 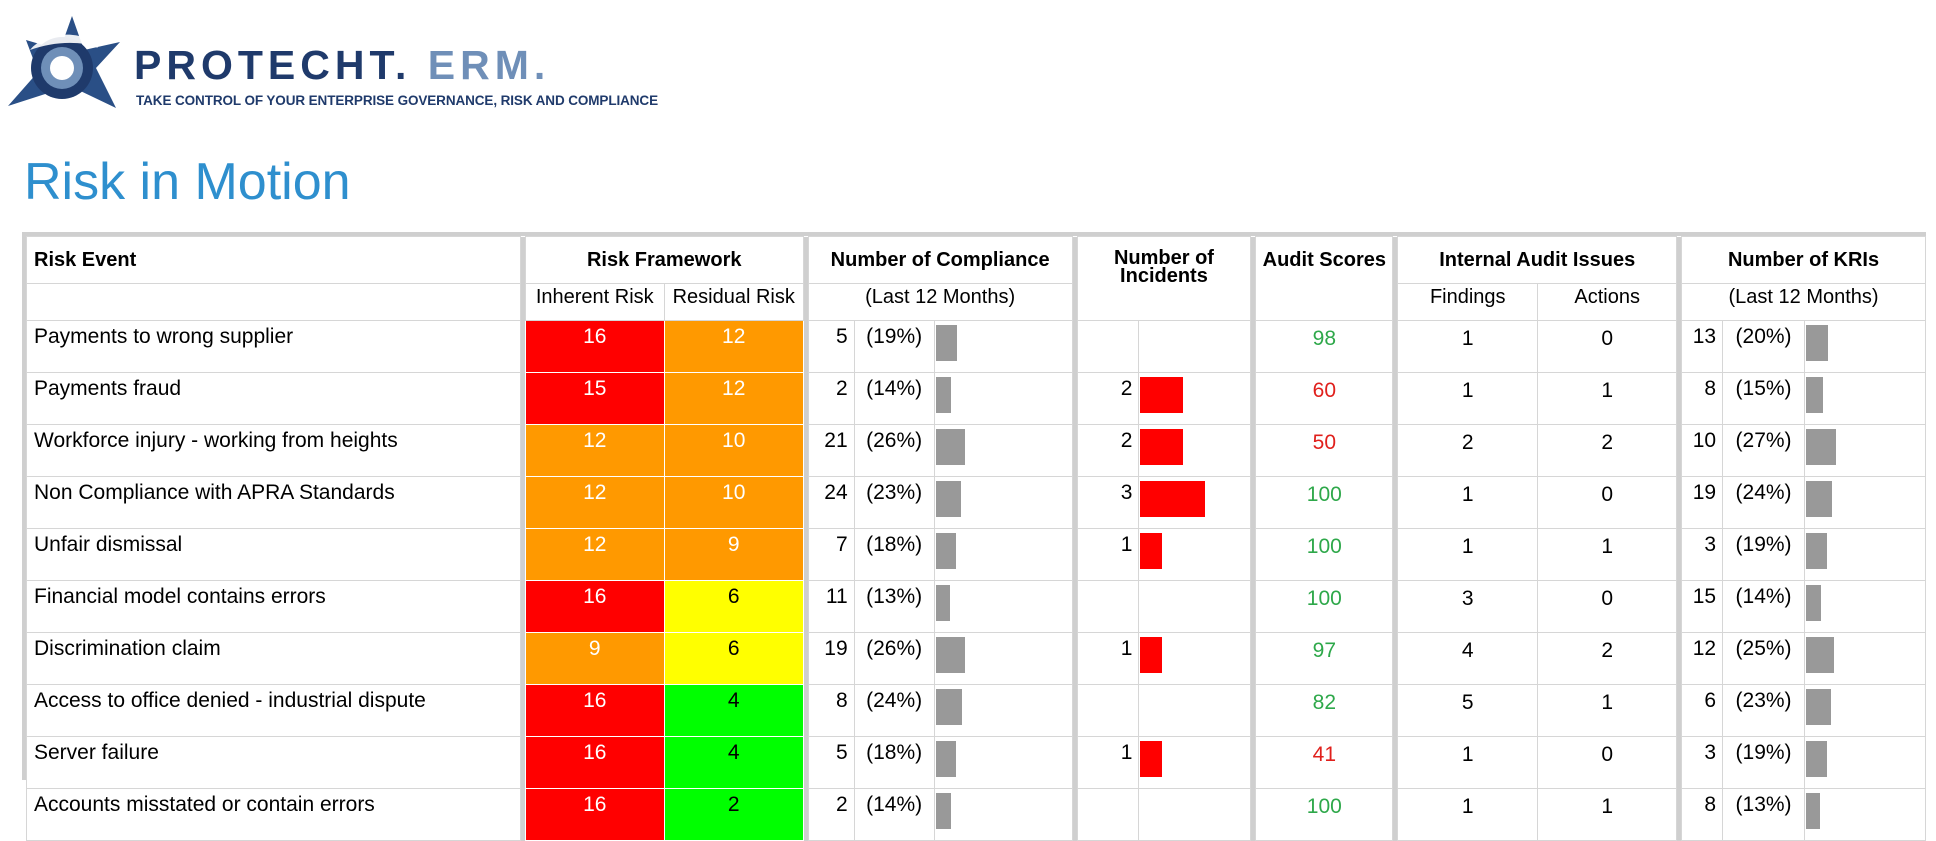 What do you see at coordinates (1324, 398) in the screenshot?
I see `audit-score: 60` at bounding box center [1324, 398].